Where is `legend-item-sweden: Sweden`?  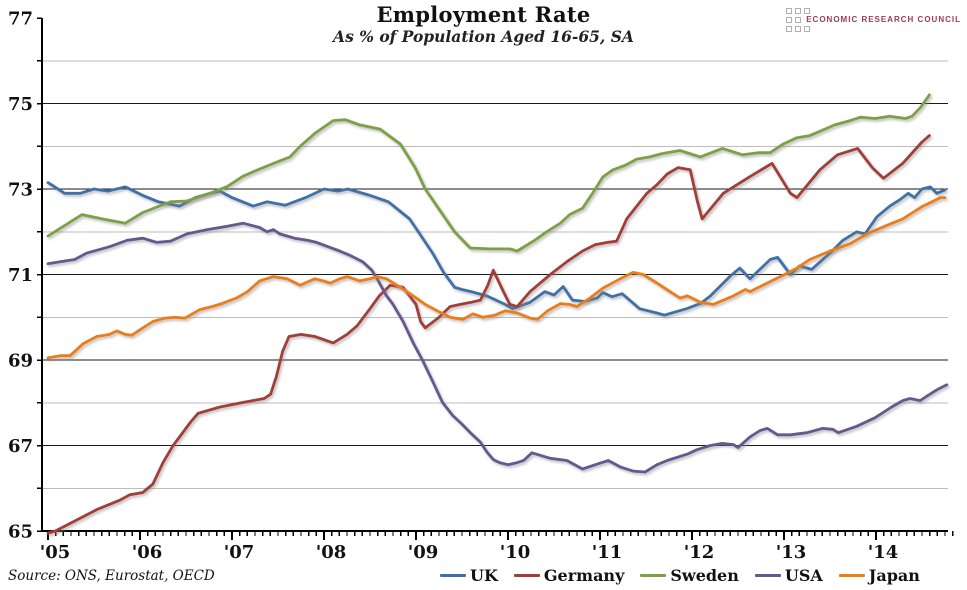 legend-item-sweden: Sweden is located at coordinates (689, 575).